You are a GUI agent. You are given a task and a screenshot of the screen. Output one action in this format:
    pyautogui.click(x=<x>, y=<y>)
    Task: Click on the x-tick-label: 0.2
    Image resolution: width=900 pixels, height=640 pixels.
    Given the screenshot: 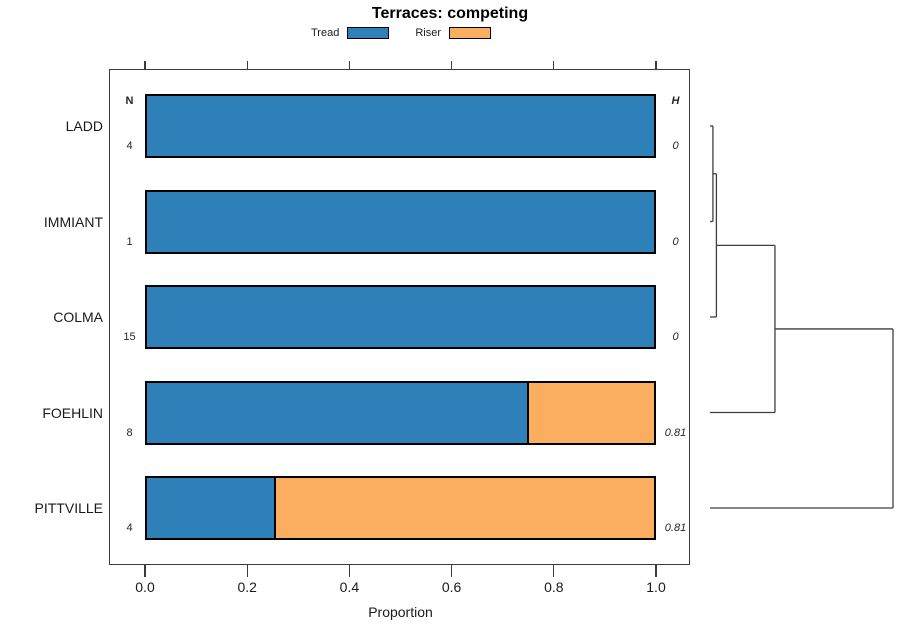 What is the action you would take?
    pyautogui.click(x=247, y=587)
    